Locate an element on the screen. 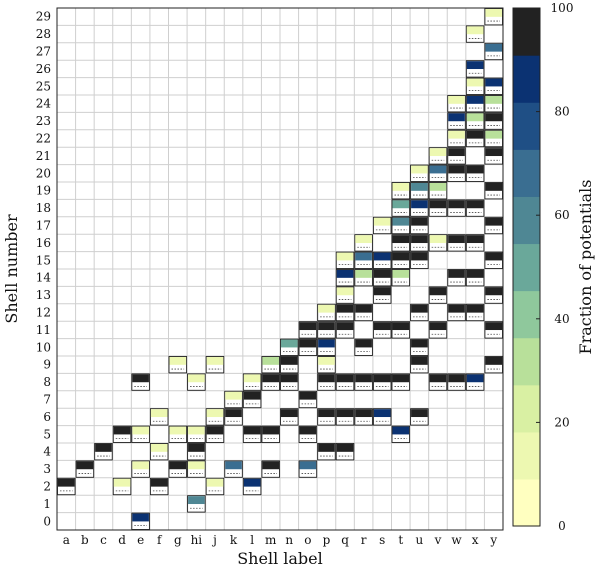 The height and width of the screenshot is (569, 600). y-axis-title: Shell number is located at coordinates (11, 269).